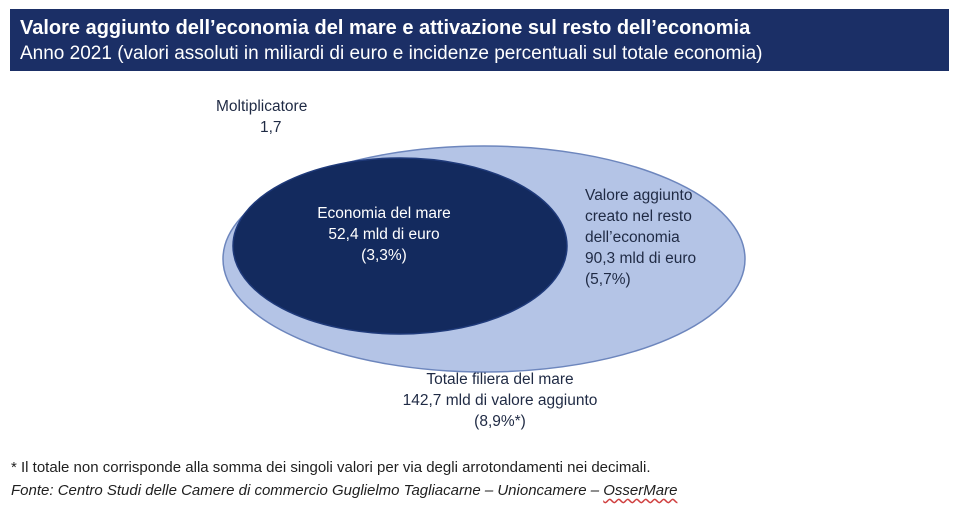 The height and width of the screenshot is (517, 959). I want to click on rest-of-economy-line3: dell’economia, so click(632, 237).